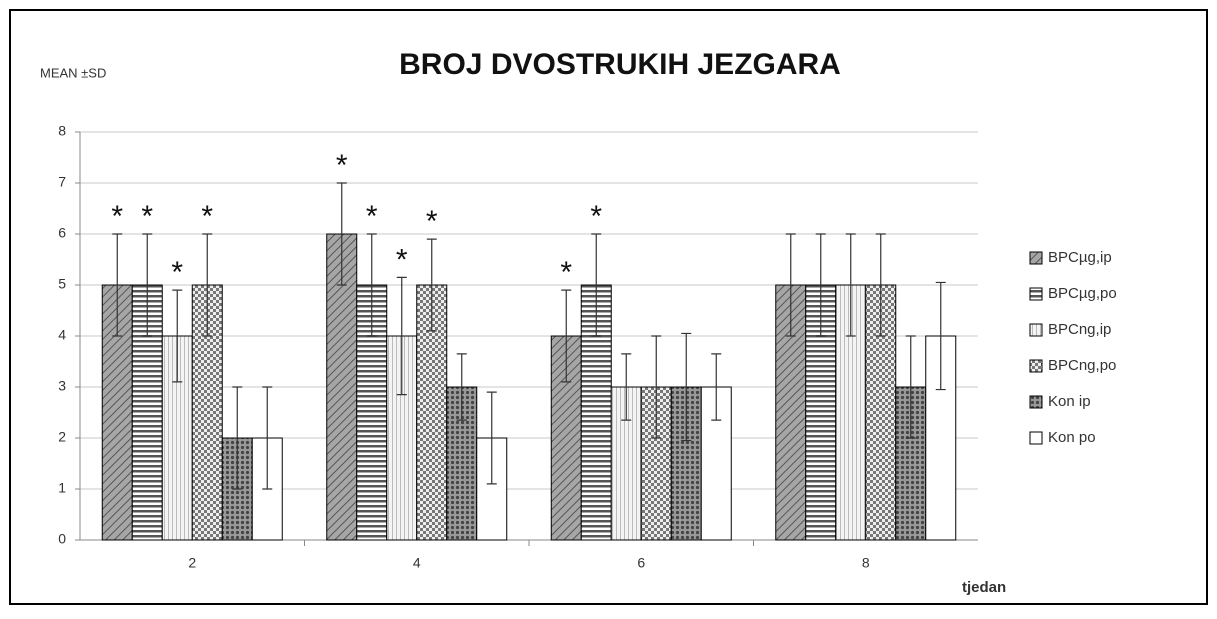 Image resolution: width=1217 pixels, height=619 pixels. Describe the element at coordinates (984, 587) in the screenshot. I see `x-axis-label: tjedan` at that location.